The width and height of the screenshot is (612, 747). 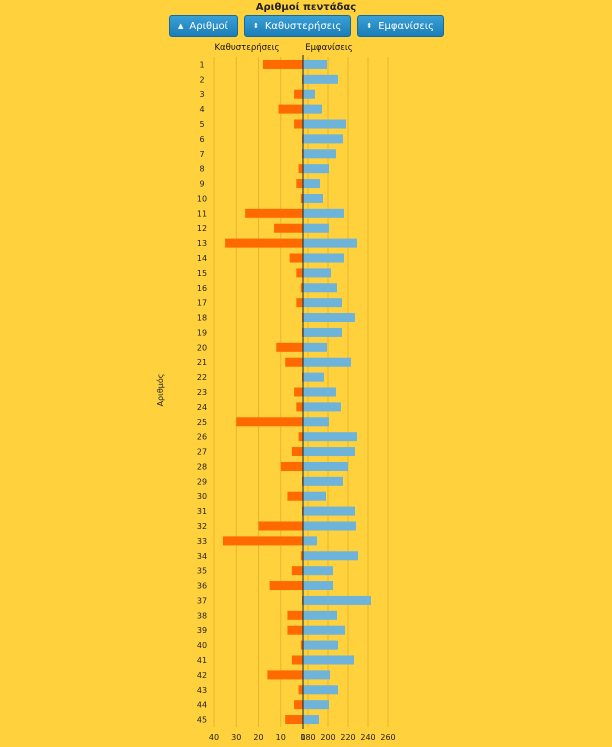 I want to click on category-label: 44, so click(x=202, y=705).